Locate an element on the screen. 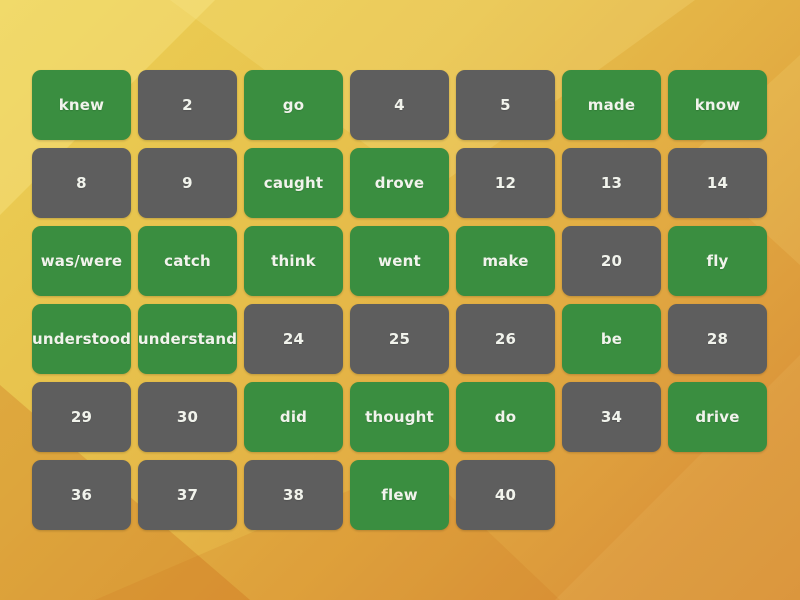  number-tile: 40 is located at coordinates (505, 495).